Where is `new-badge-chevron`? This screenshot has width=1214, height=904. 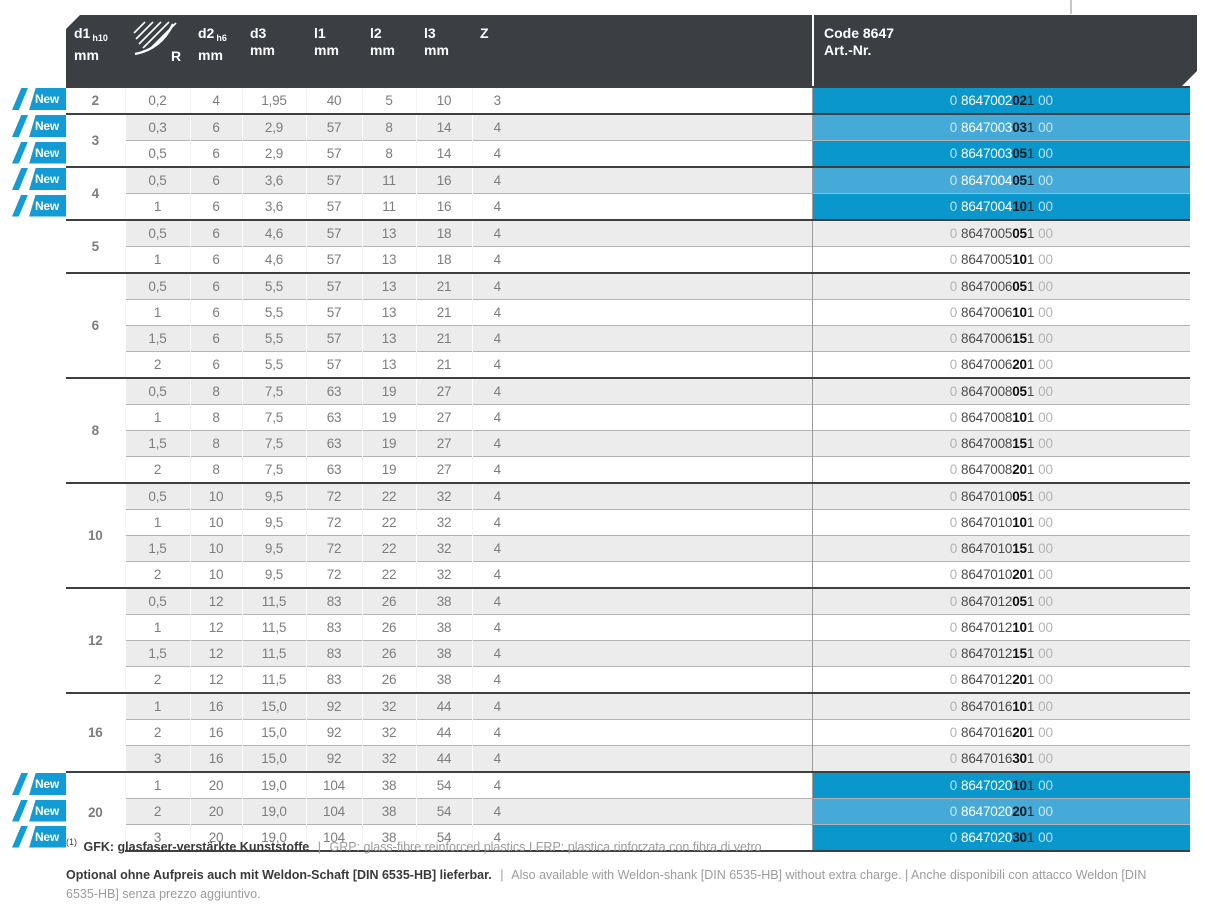
new-badge-chevron is located at coordinates (20, 99).